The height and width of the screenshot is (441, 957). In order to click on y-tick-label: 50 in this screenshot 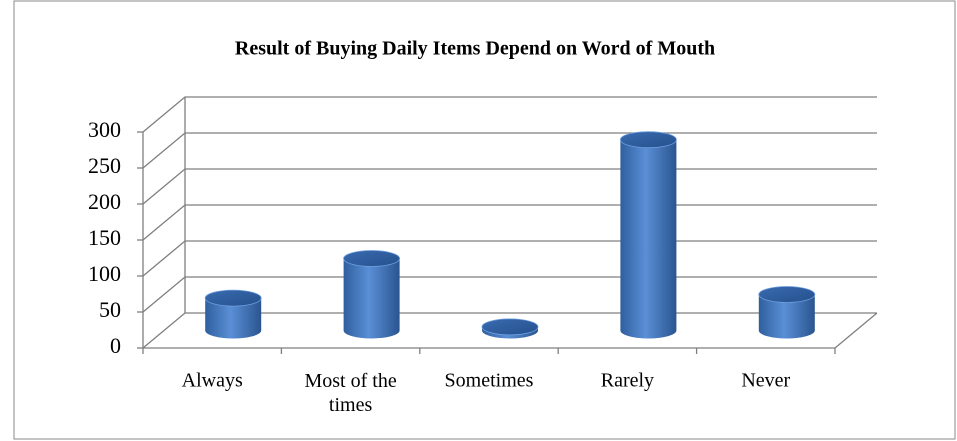, I will do `click(110, 309)`.